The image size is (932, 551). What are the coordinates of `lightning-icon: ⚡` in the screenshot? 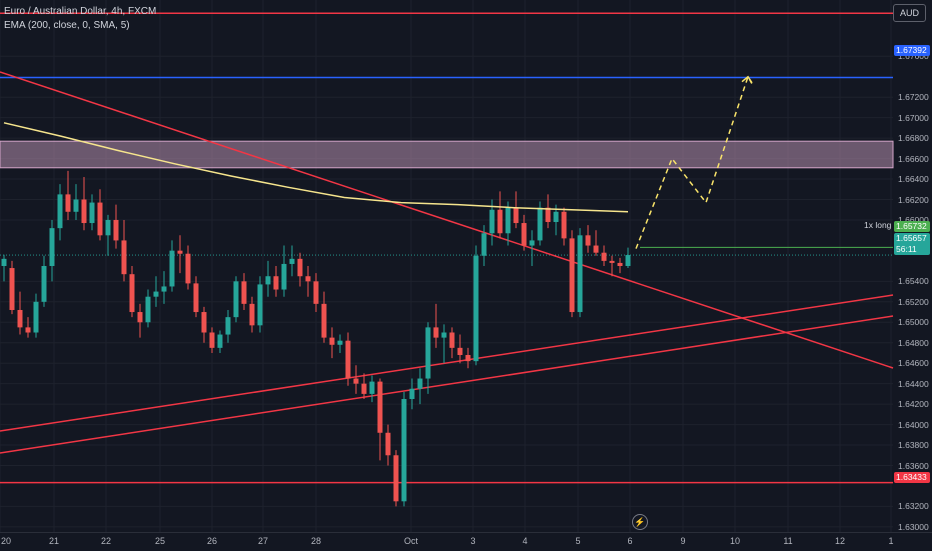 It's located at (640, 522).